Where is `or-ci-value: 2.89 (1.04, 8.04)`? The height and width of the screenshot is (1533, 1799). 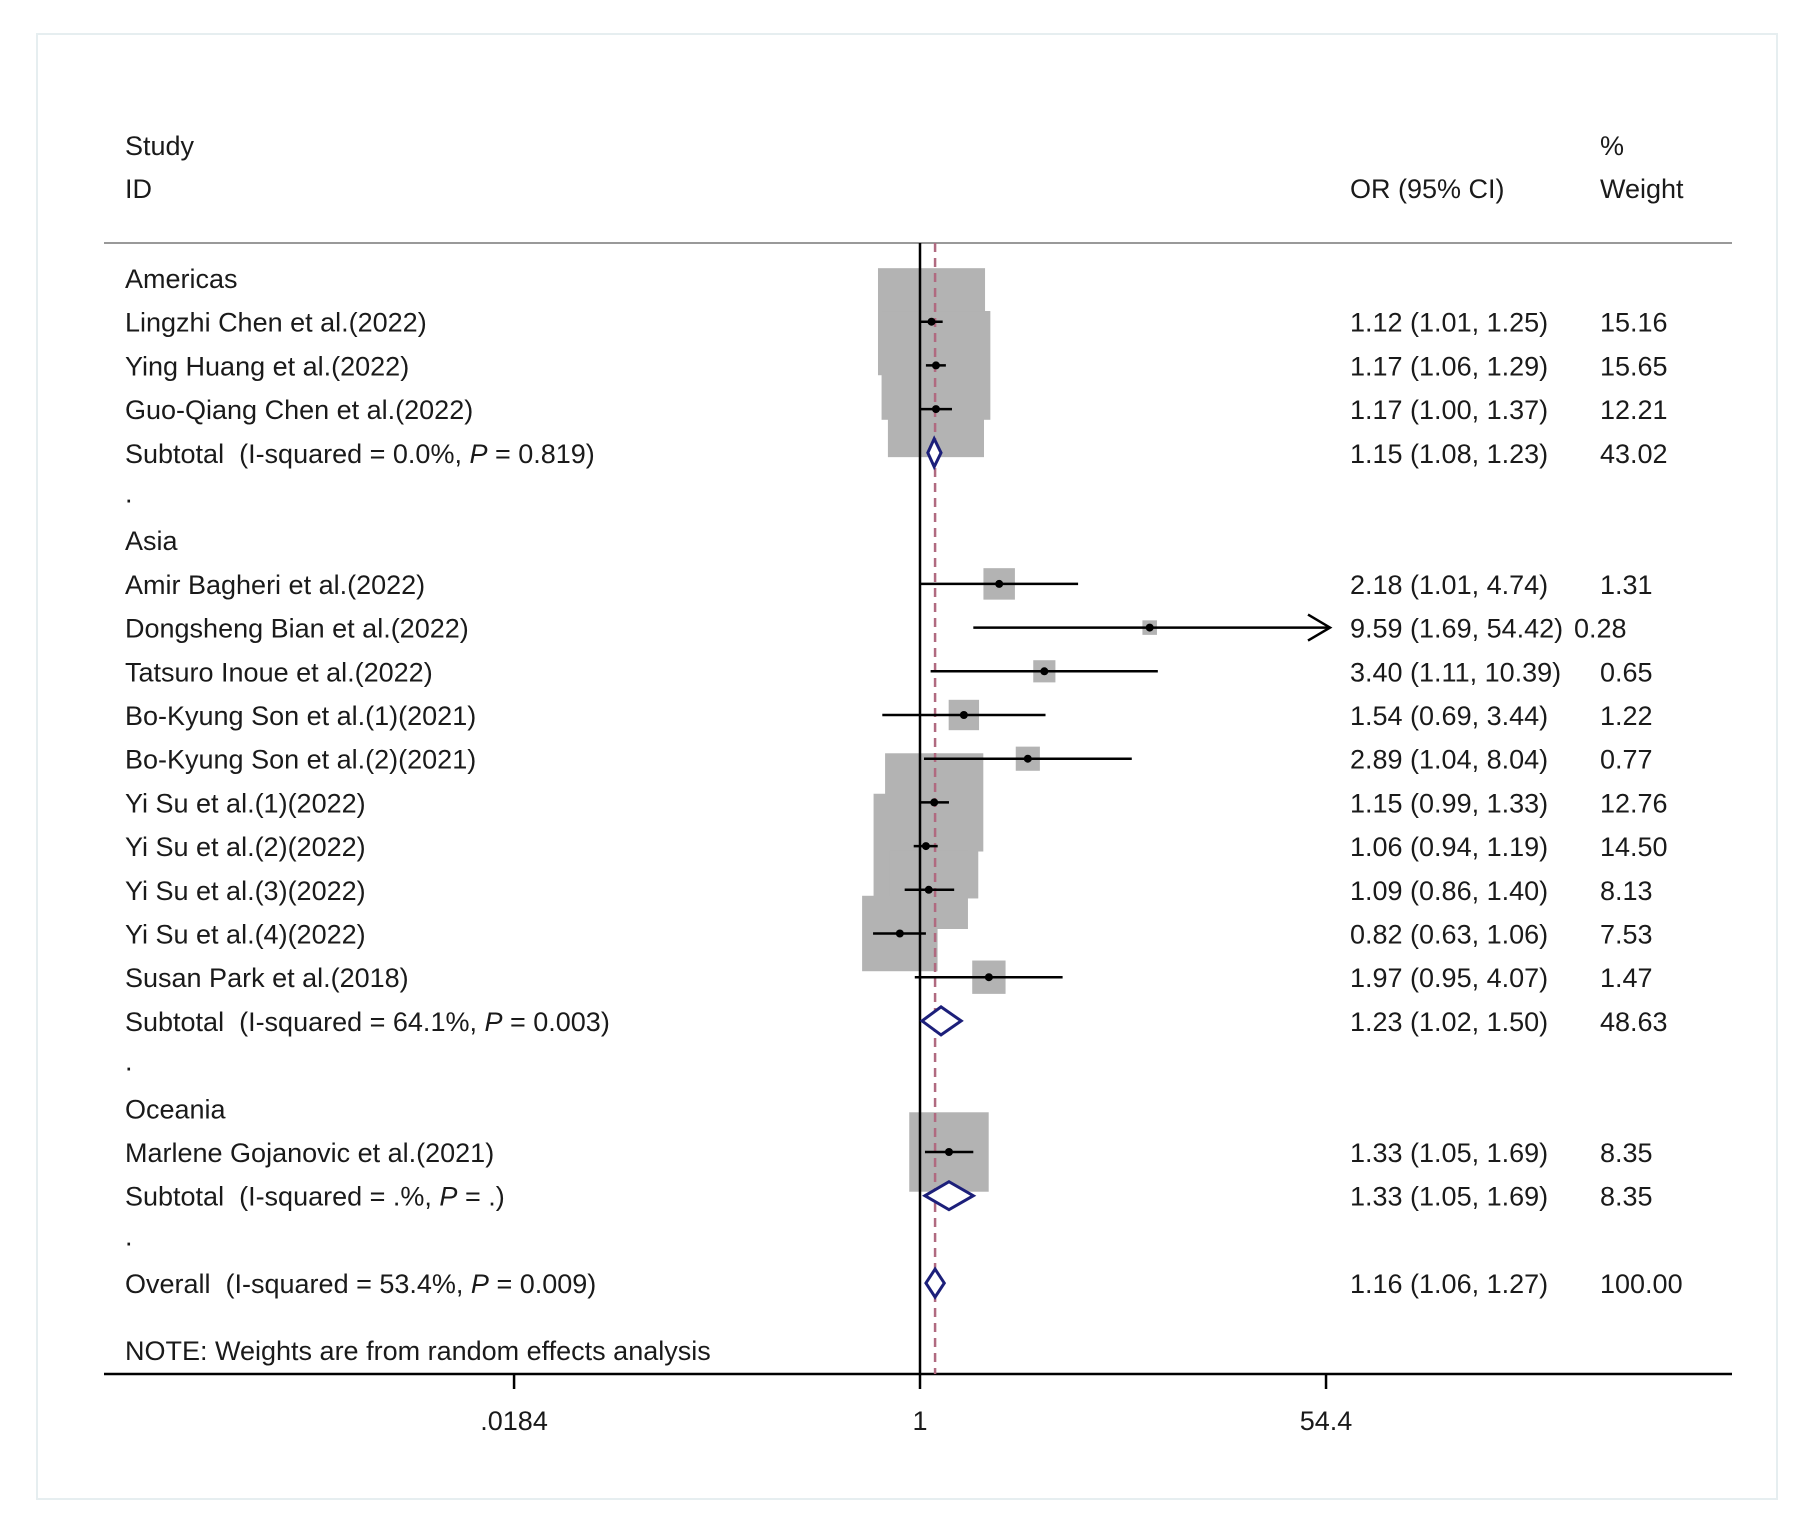 or-ci-value: 2.89 (1.04, 8.04) is located at coordinates (1449, 760).